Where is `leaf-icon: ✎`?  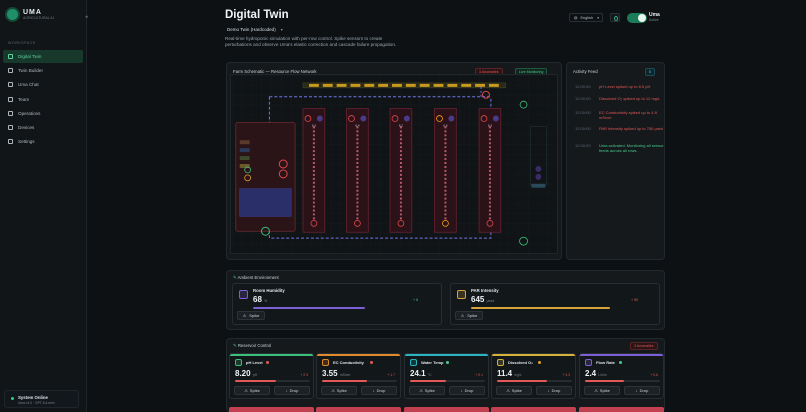
leaf-icon: ✎ is located at coordinates (235, 277).